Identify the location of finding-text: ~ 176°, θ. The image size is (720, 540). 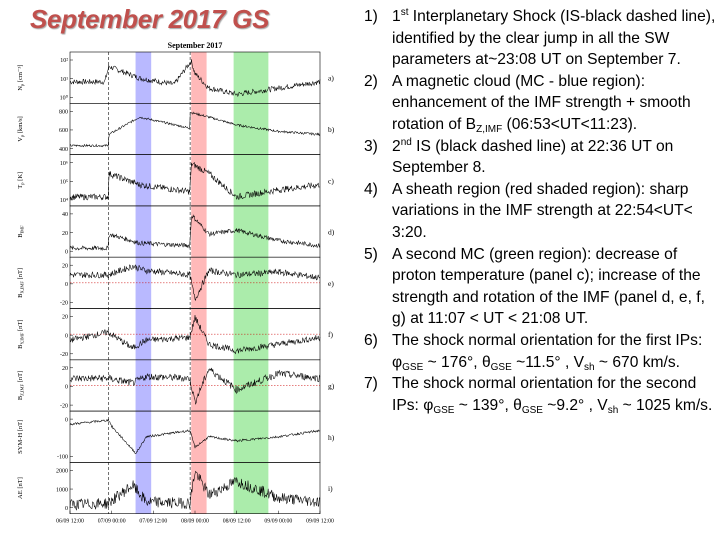
(457, 362).